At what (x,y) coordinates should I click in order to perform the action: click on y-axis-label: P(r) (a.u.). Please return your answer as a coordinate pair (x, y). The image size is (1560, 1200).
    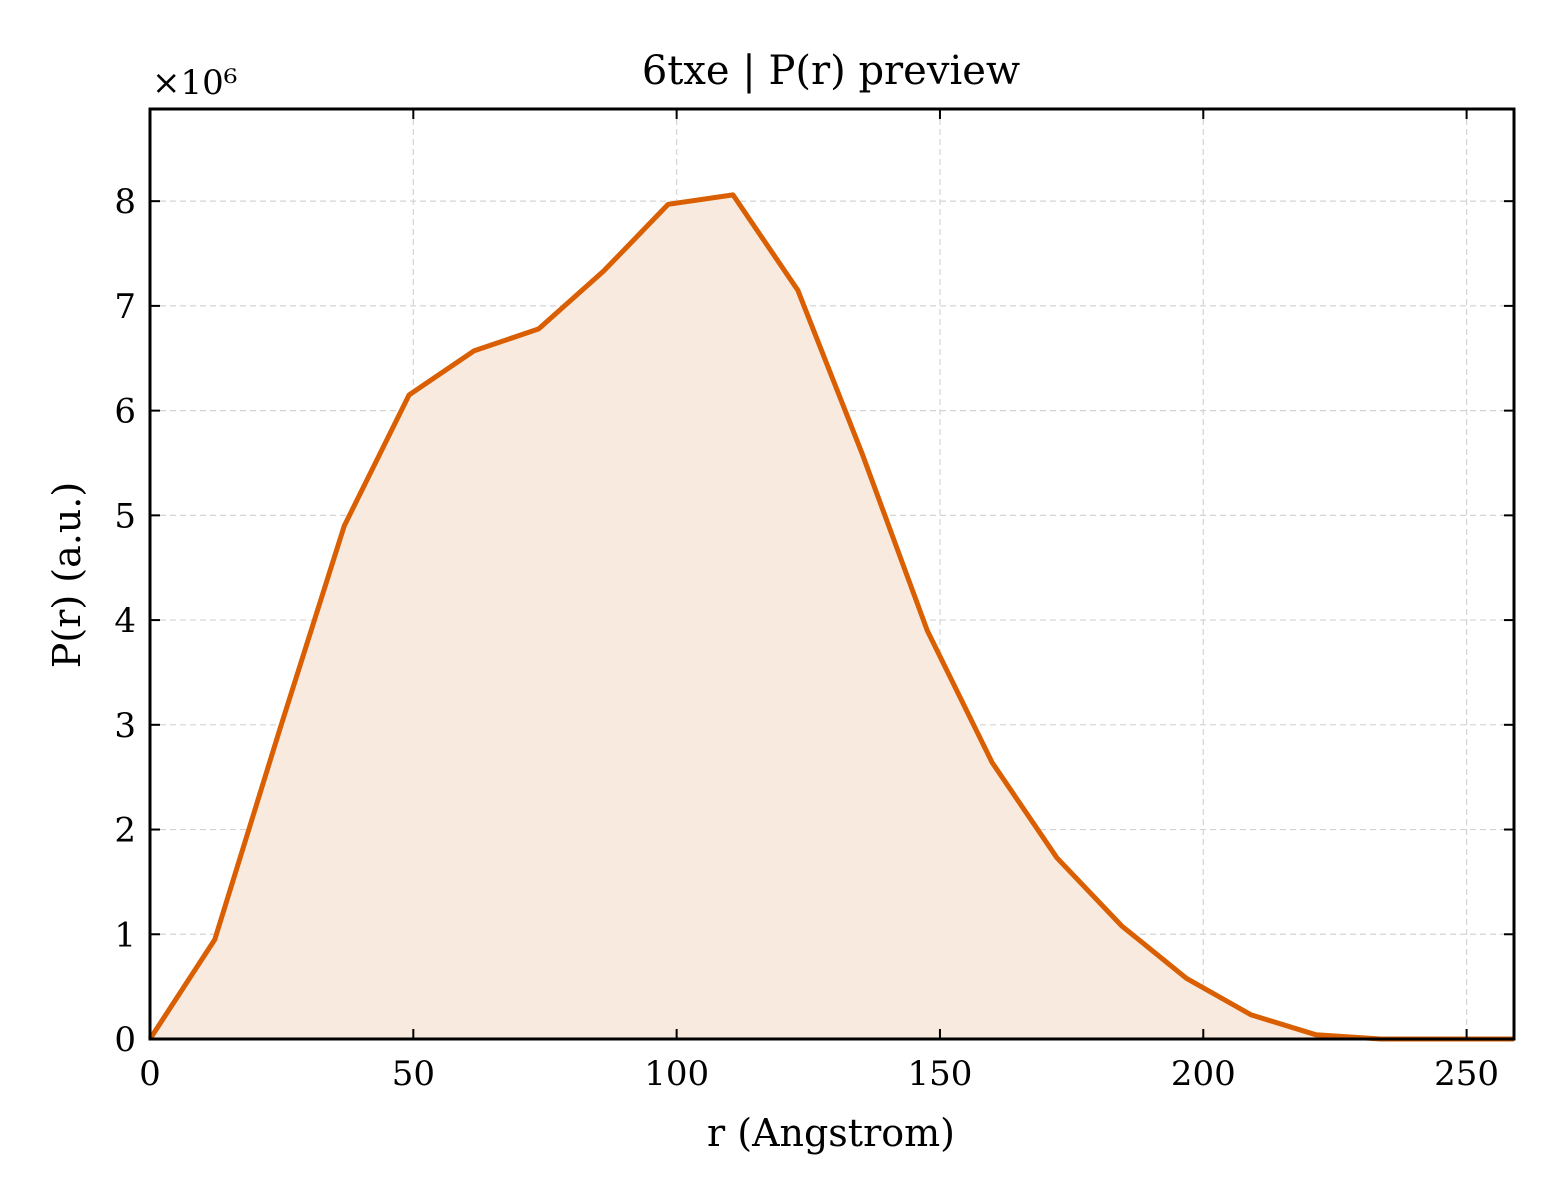
    Looking at the image, I should click on (67, 575).